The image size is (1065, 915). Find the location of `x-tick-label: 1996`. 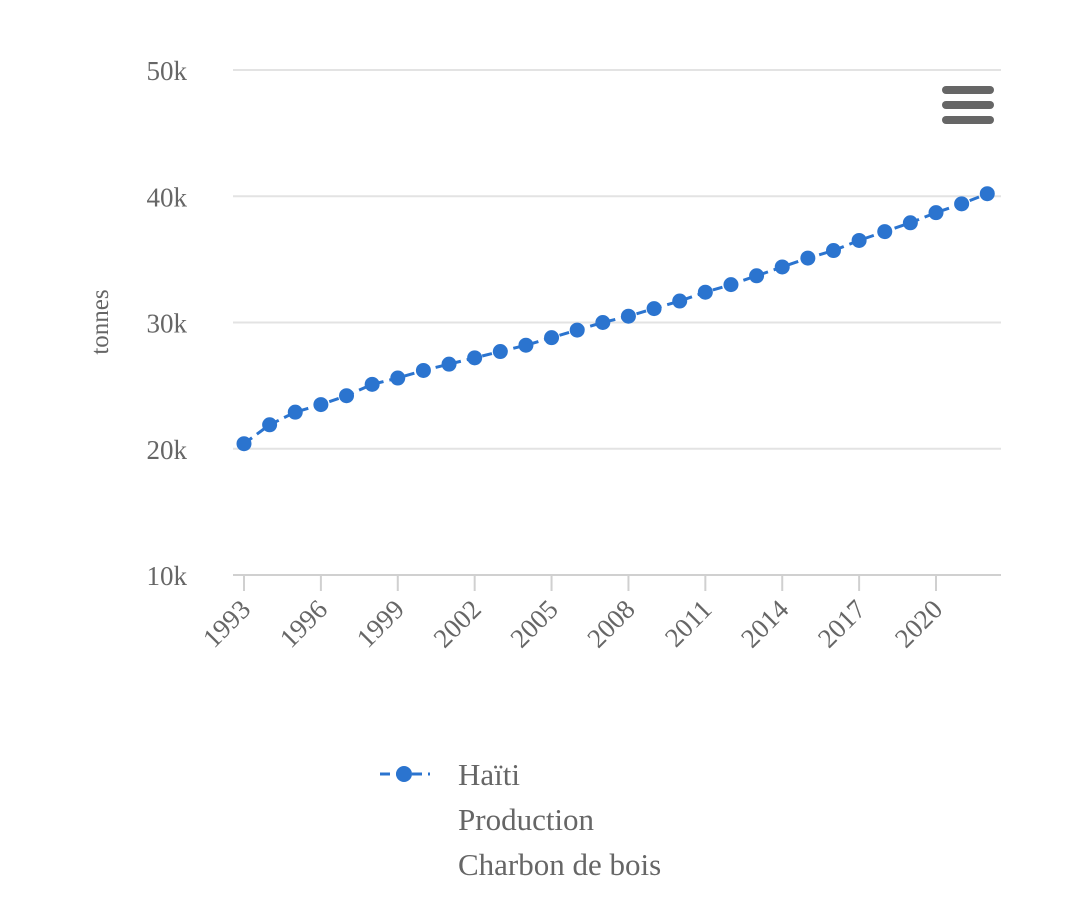

x-tick-label: 1996 is located at coordinates (303, 623).